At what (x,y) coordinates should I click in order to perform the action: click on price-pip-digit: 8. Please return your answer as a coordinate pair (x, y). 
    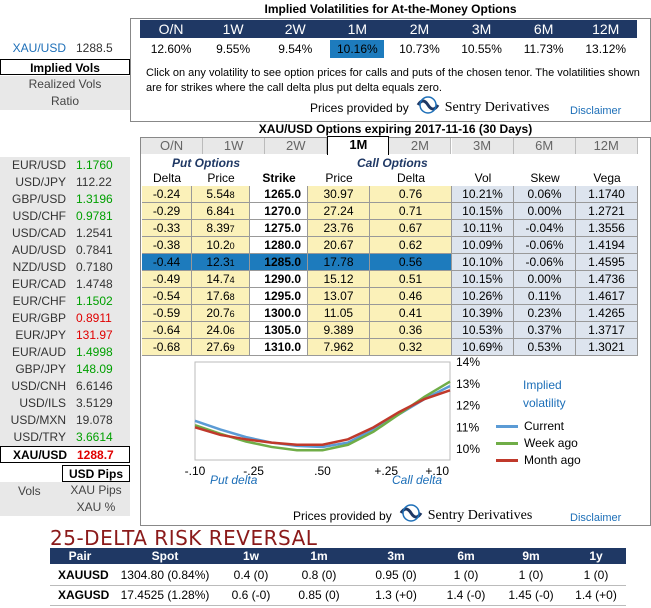
    Looking at the image, I should click on (232, 297).